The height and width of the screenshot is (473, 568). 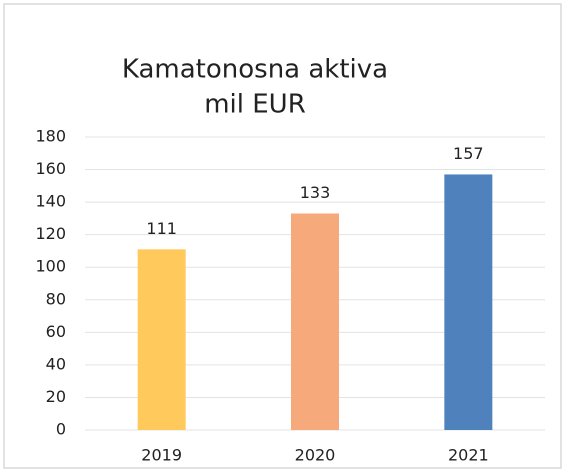 What do you see at coordinates (56, 331) in the screenshot?
I see `y-tick-label: 60` at bounding box center [56, 331].